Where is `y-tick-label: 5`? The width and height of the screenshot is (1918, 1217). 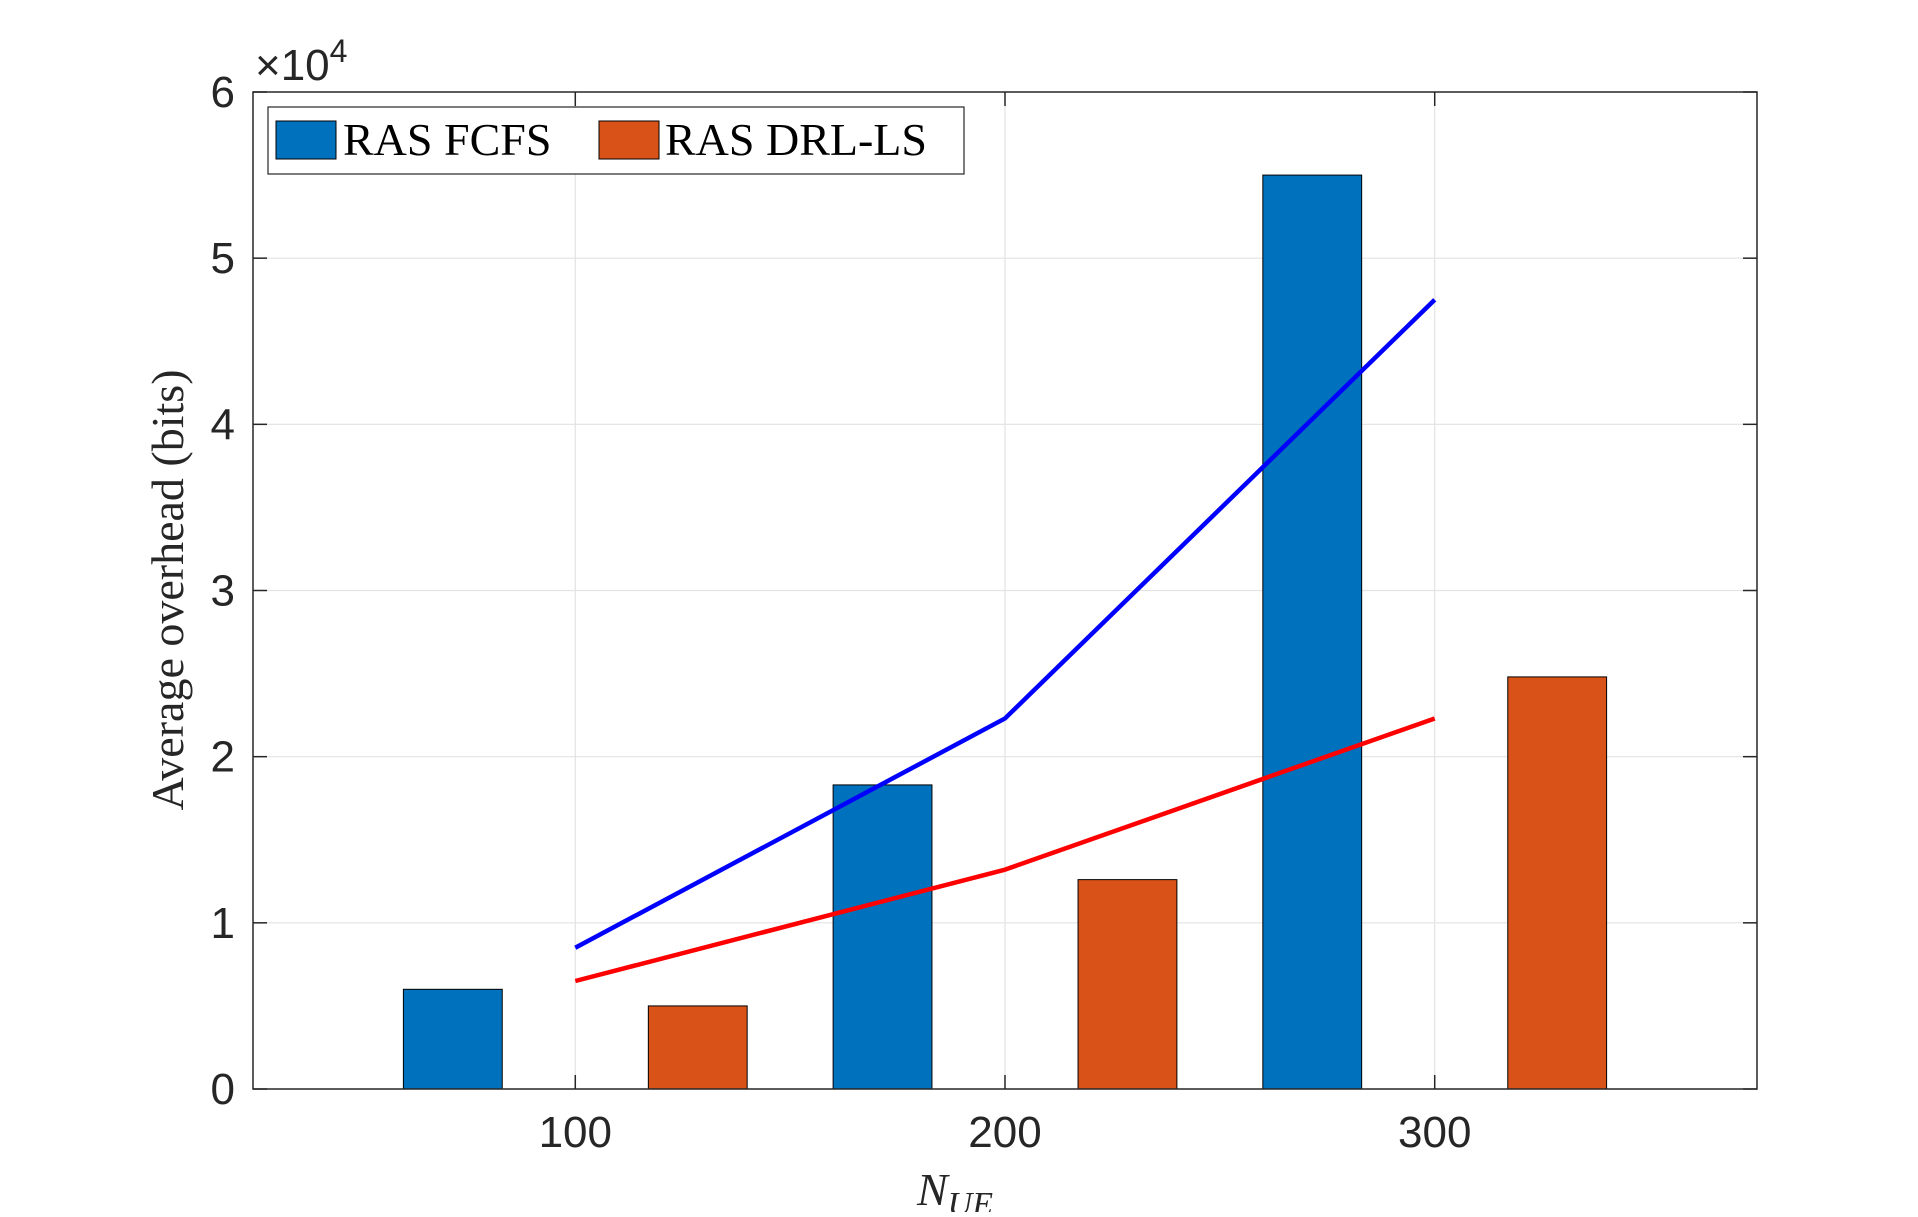
y-tick-label: 5 is located at coordinates (223, 258).